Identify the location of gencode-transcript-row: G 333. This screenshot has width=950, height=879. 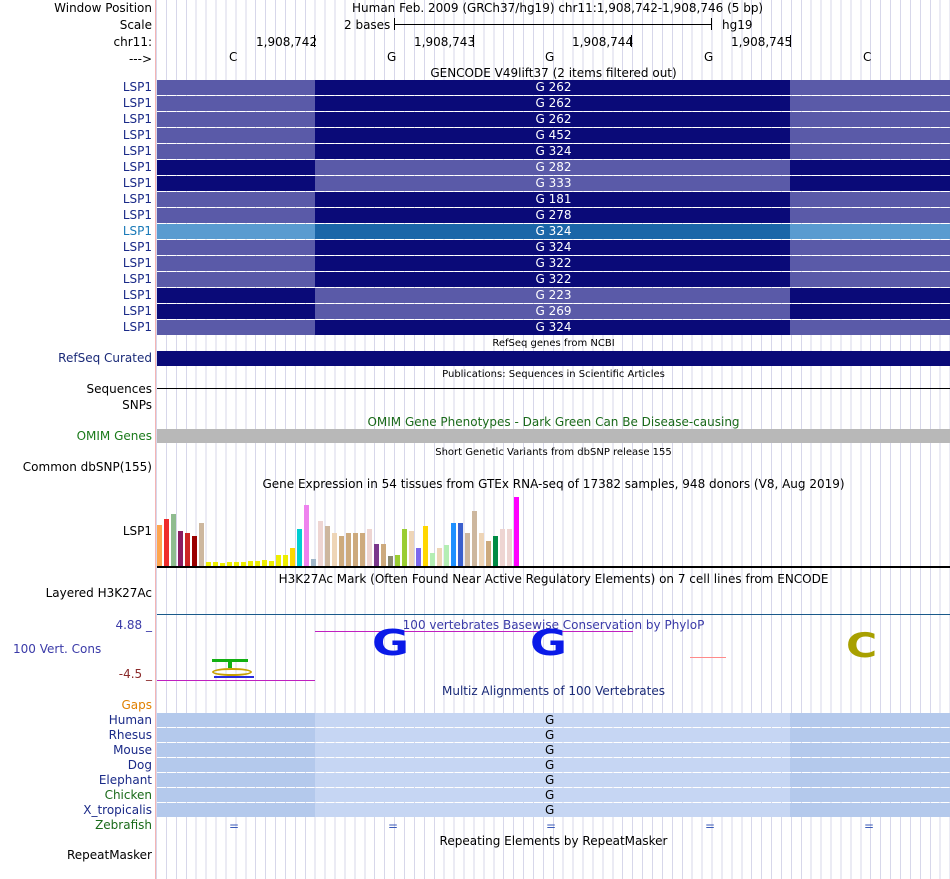
(553, 183).